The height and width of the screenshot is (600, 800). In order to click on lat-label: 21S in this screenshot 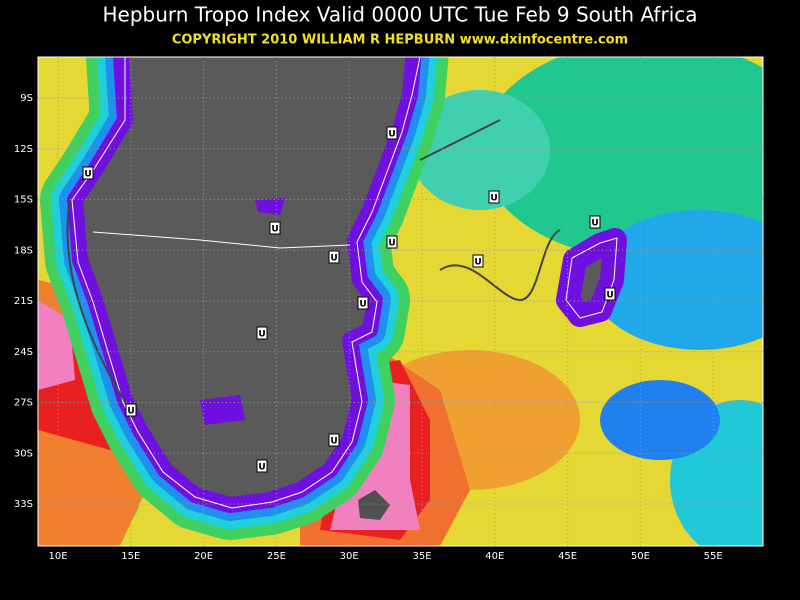, I will do `click(23, 301)`.